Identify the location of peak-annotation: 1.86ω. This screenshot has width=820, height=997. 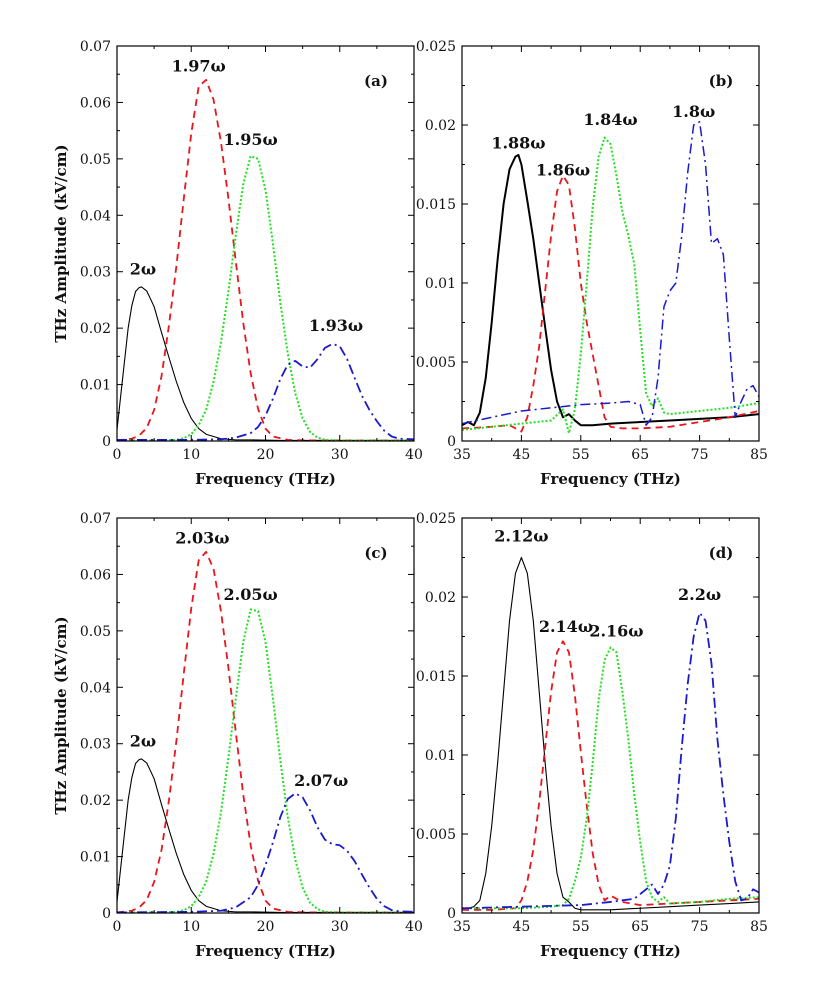
(563, 170).